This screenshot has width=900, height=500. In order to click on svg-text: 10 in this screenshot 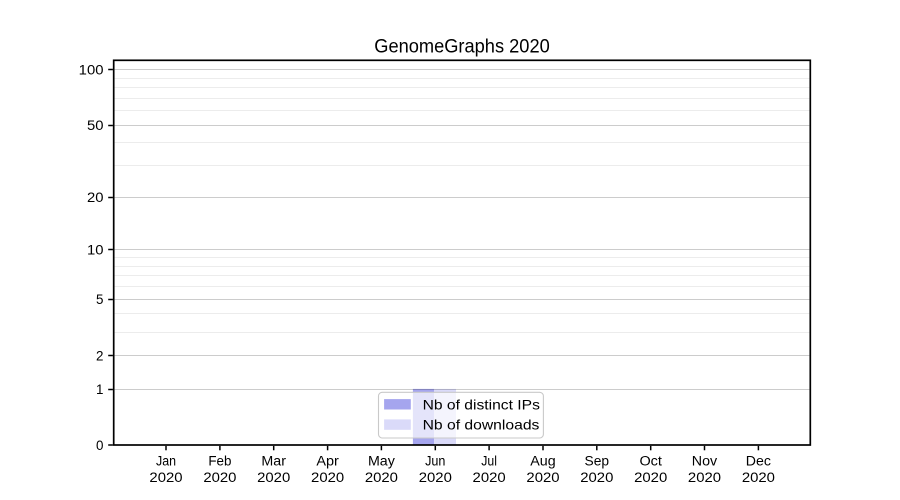, I will do `click(95, 250)`.